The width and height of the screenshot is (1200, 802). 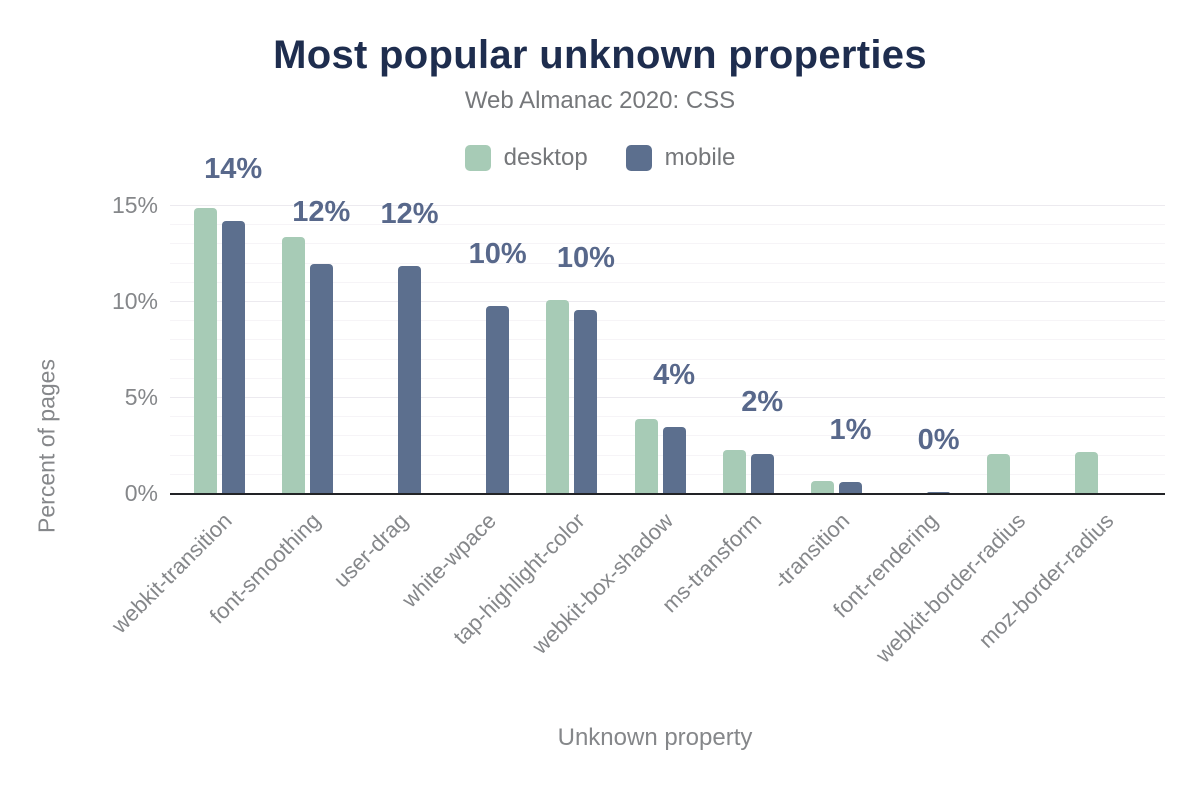 What do you see at coordinates (134, 301) in the screenshot?
I see `y-tick-label-10%: 10%` at bounding box center [134, 301].